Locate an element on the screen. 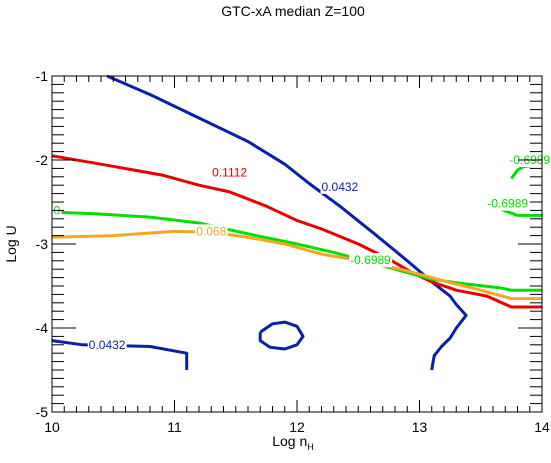 This screenshot has height=463, width=551. contour-label-2: 0.0432 is located at coordinates (107, 345).